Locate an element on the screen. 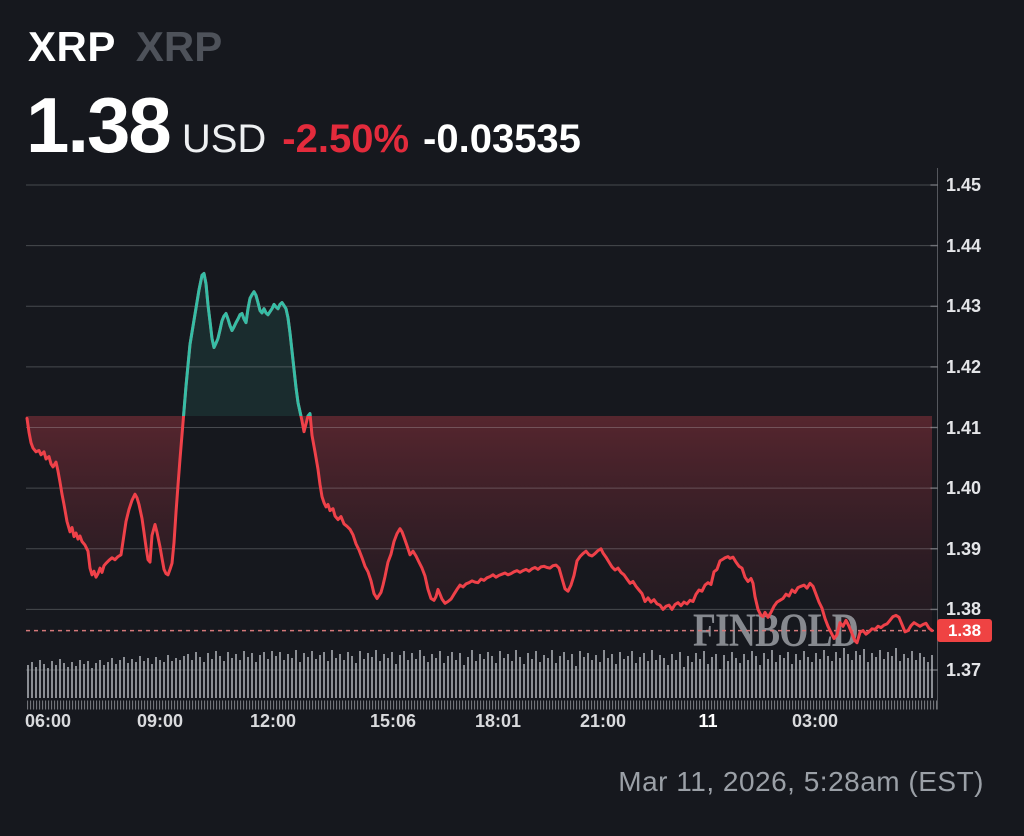  asset-symbol: XRP is located at coordinates (179, 46).